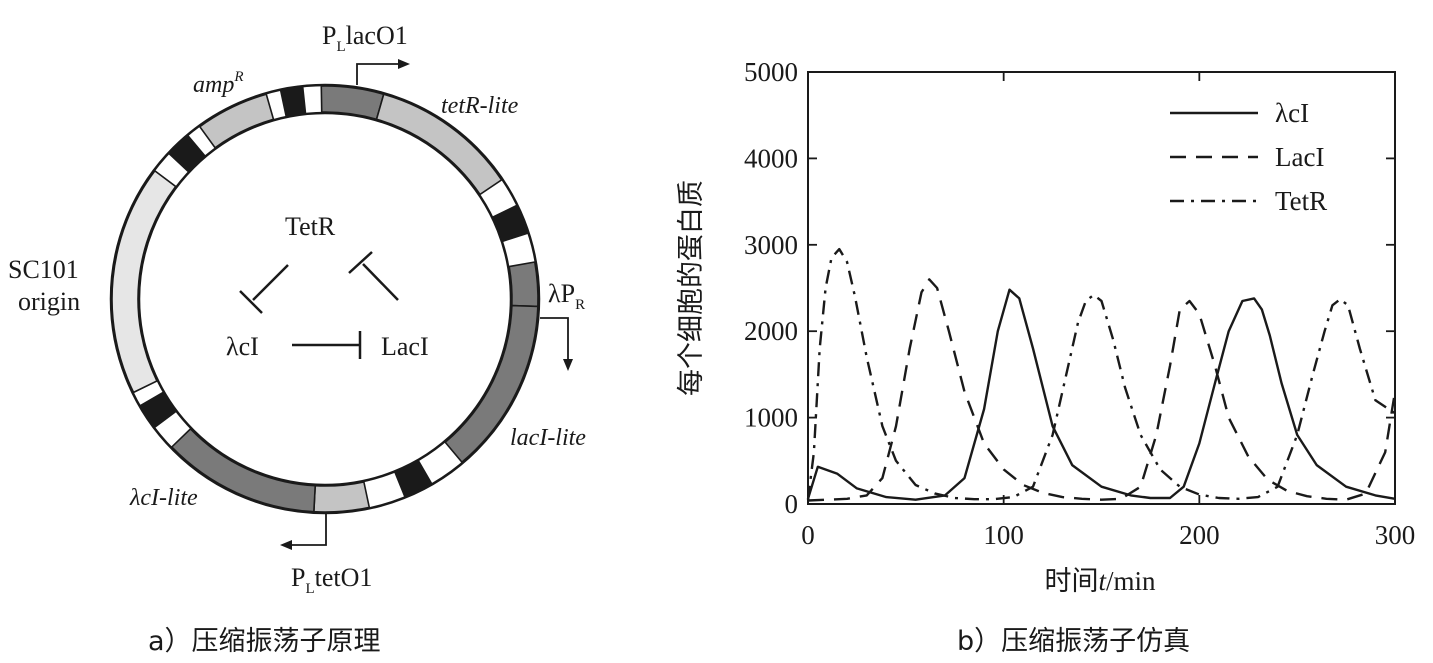 Image resolution: width=1433 pixels, height=663 pixels. I want to click on plasmid-inner-ring, so click(325, 299).